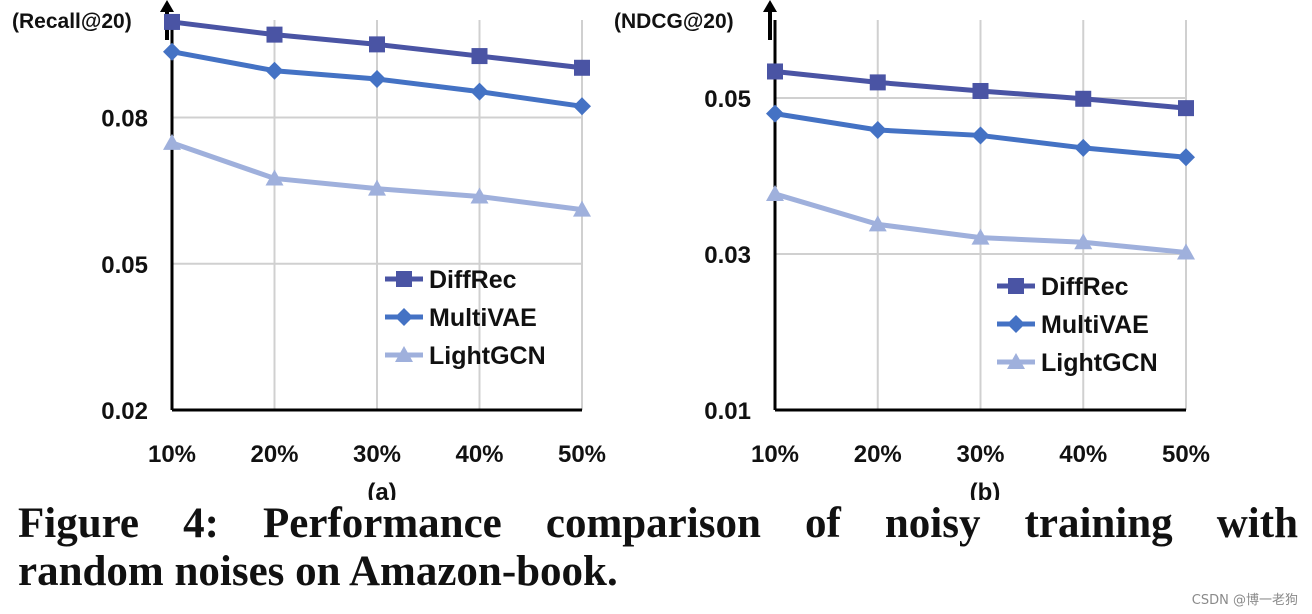 The height and width of the screenshot is (614, 1312). What do you see at coordinates (727, 255) in the screenshot?
I see `y-tick-label: 0.03` at bounding box center [727, 255].